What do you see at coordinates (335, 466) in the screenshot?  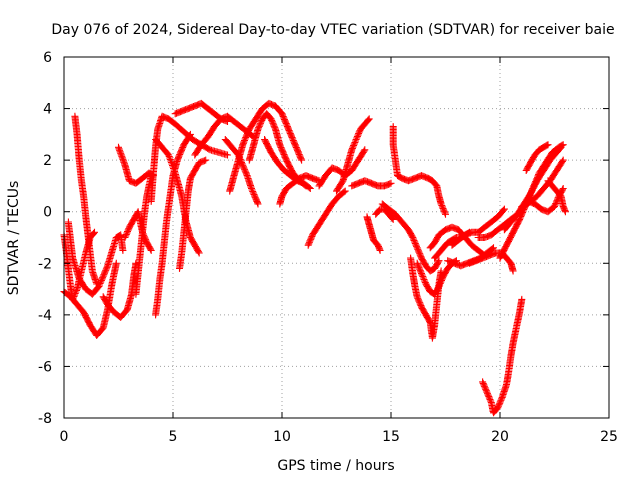 I see `x-axis-label: GPS time / hours` at bounding box center [335, 466].